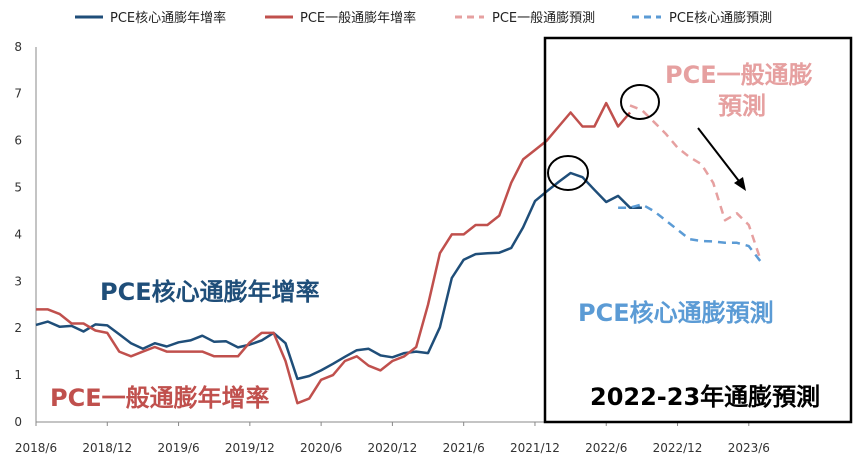 This screenshot has height=467, width=862. What do you see at coordinates (18, 47) in the screenshot?
I see `y-tick-label: 8` at bounding box center [18, 47].